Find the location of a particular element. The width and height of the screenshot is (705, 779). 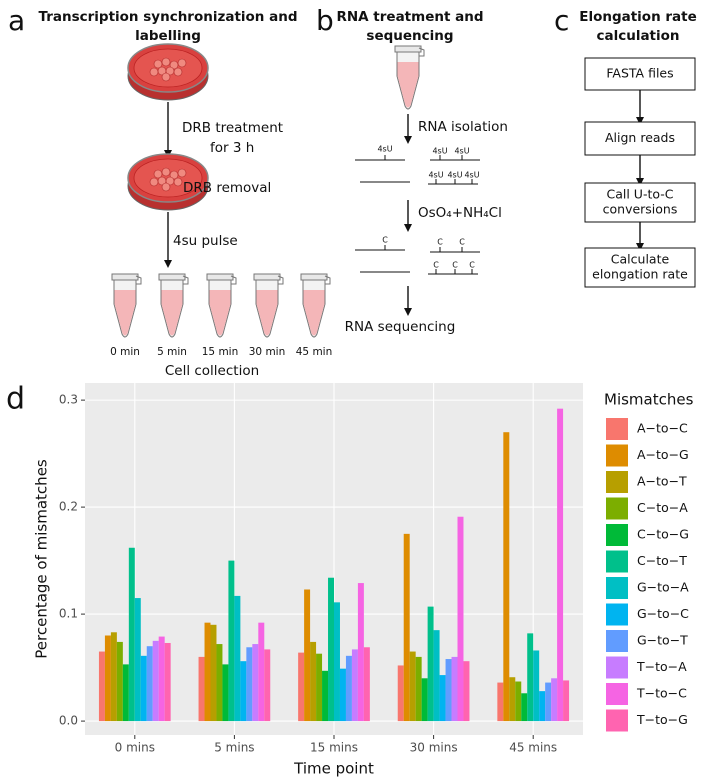

tube-label: 30 min is located at coordinates (267, 352).